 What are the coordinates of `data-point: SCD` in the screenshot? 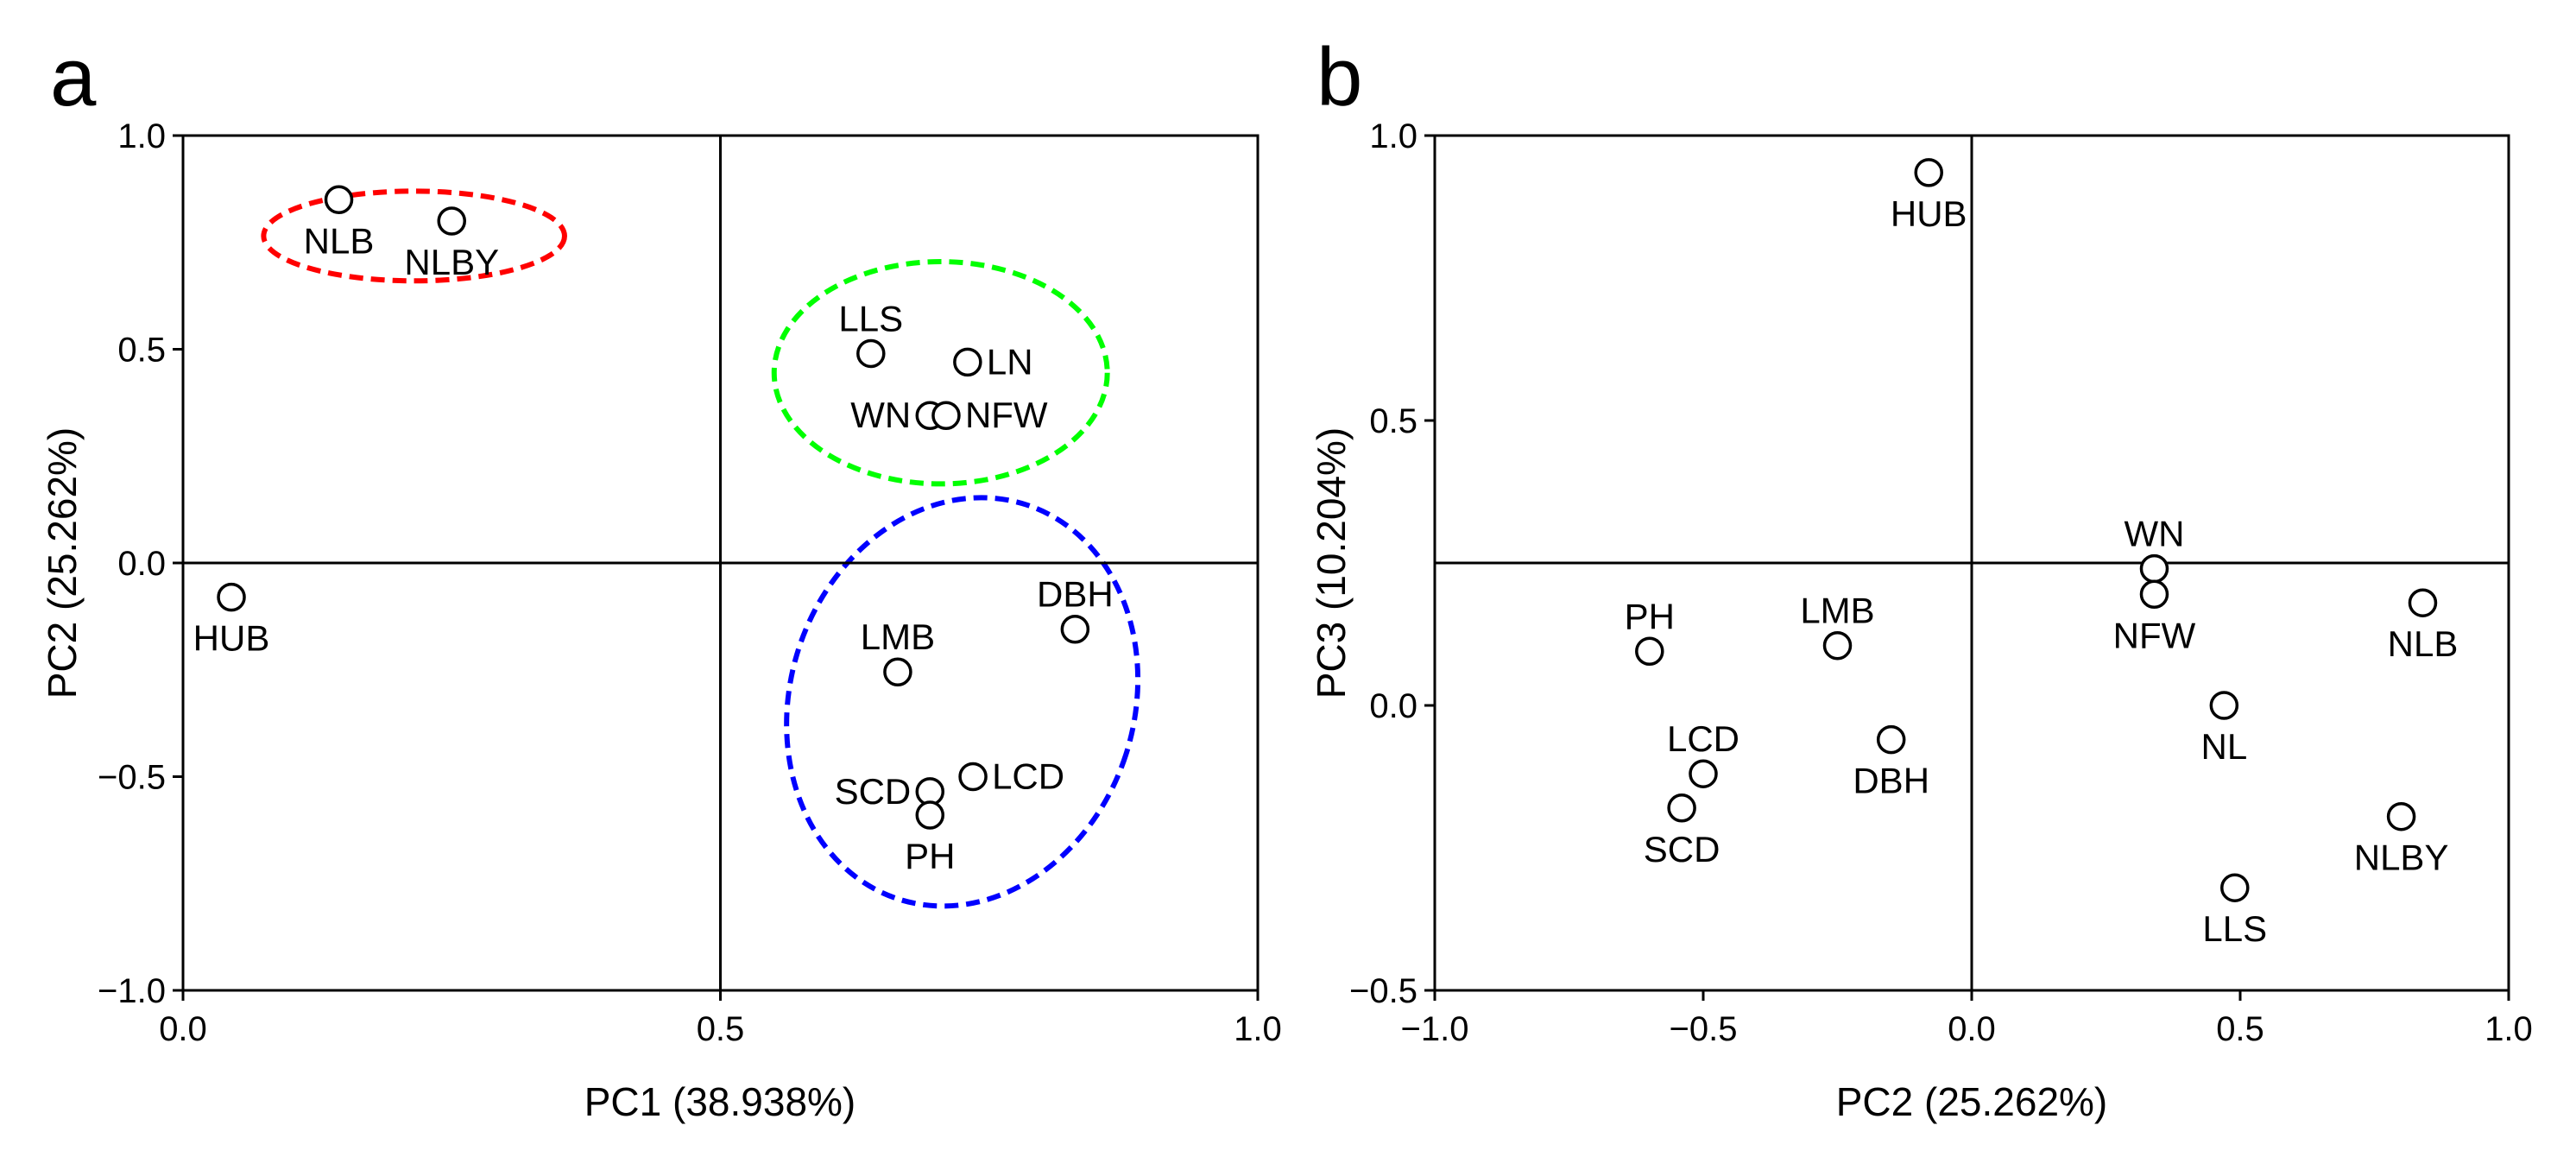 It's located at (1682, 831).